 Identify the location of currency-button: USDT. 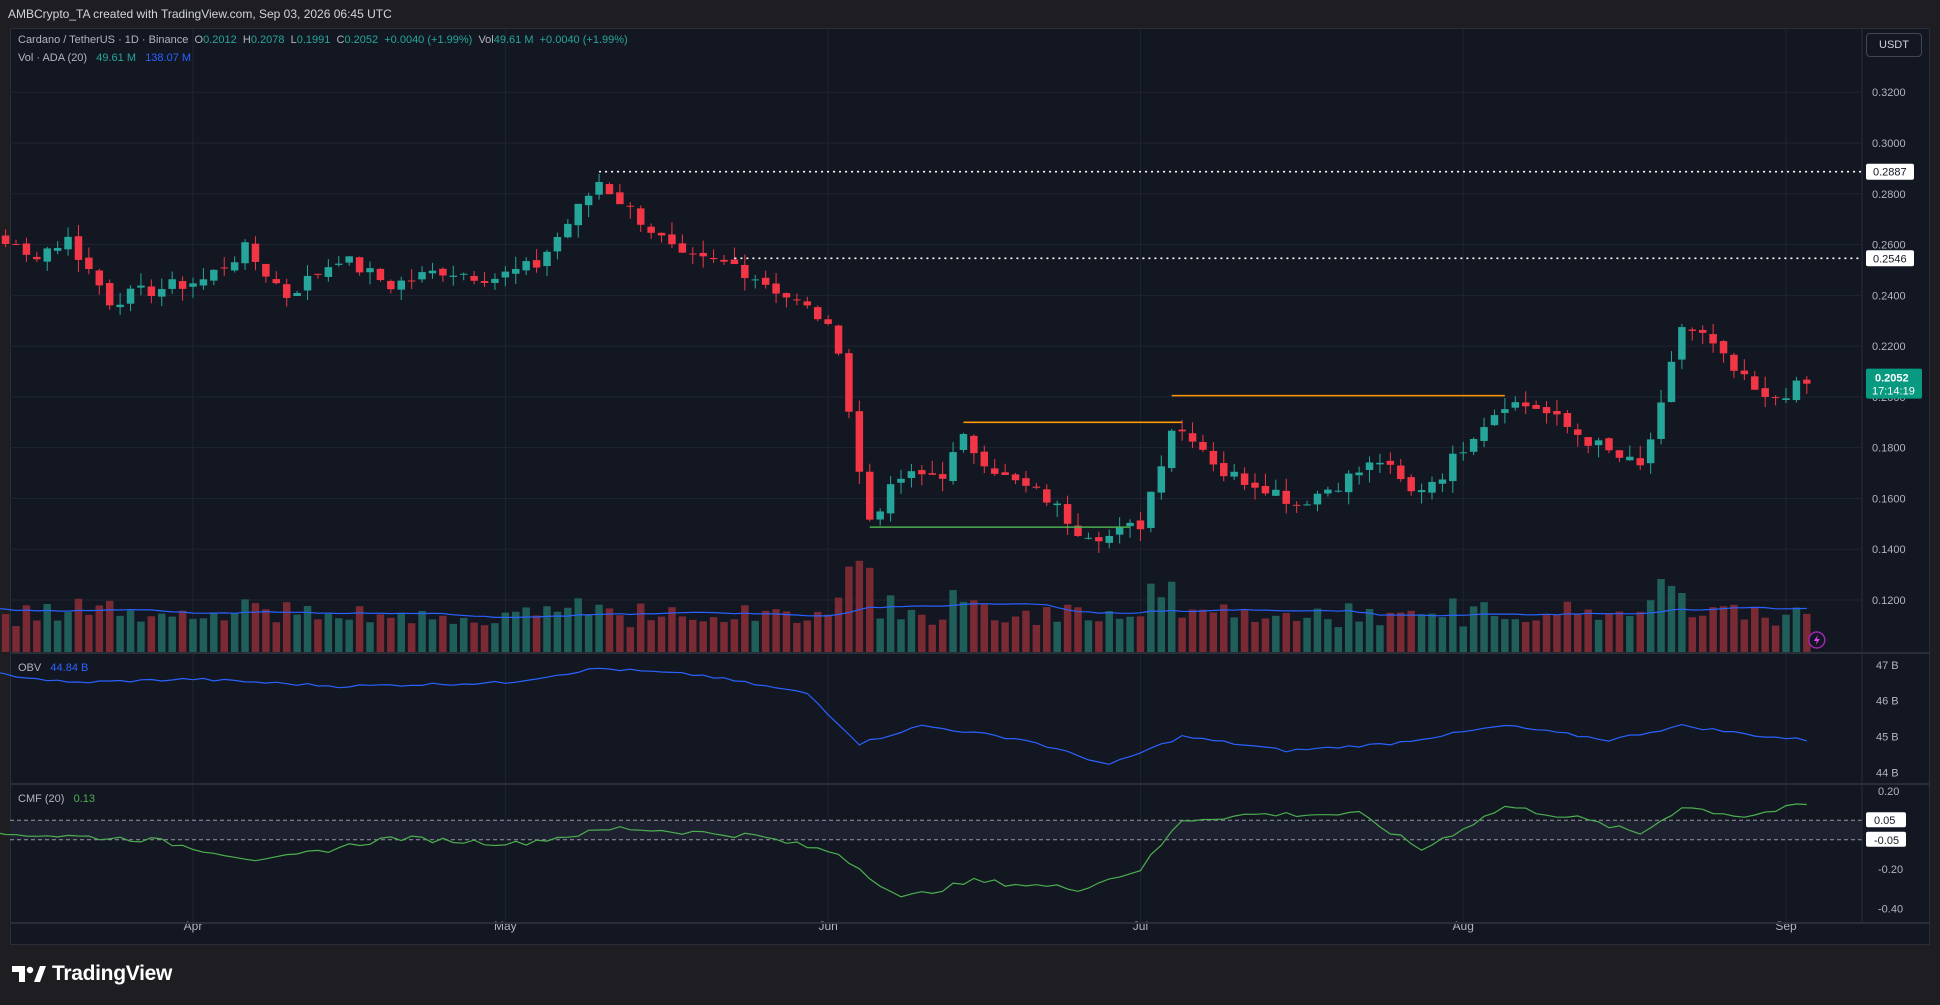
(1894, 45).